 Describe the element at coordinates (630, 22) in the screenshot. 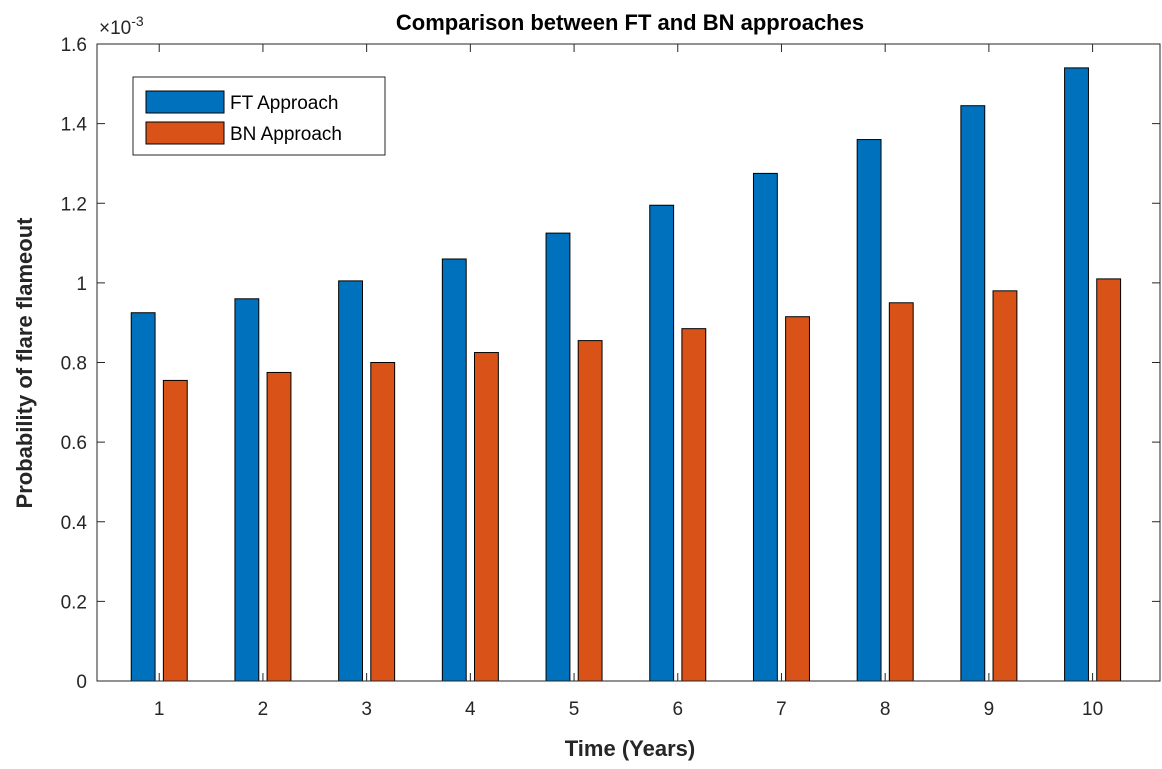

I see `chart-title: Comparison between FT and BN approaches` at that location.